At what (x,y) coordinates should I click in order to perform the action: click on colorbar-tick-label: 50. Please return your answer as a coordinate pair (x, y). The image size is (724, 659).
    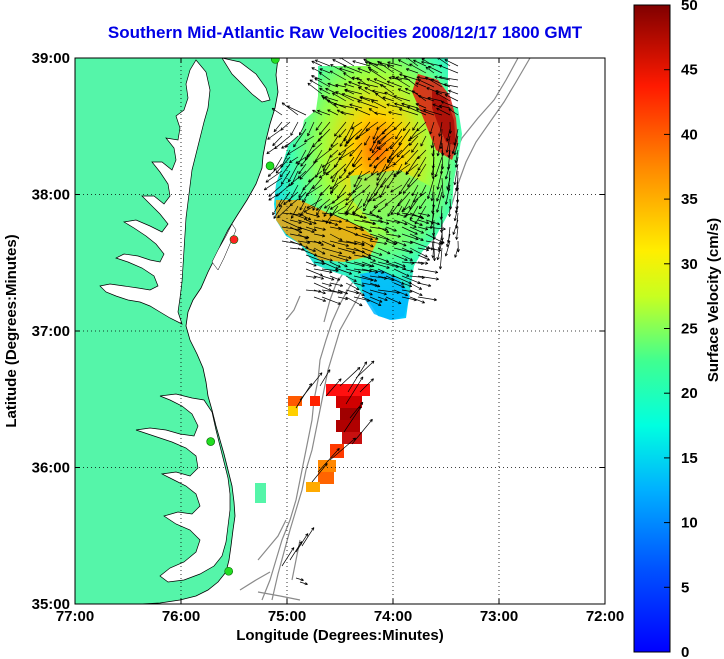
    Looking at the image, I should click on (689, 7).